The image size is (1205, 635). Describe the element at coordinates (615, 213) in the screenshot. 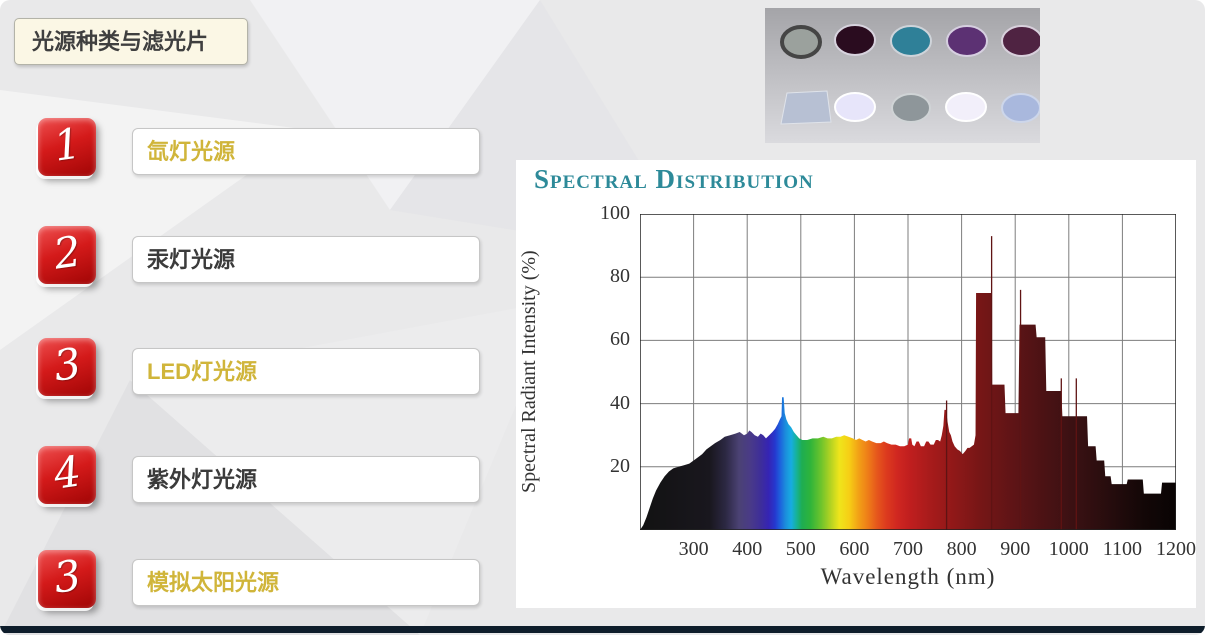

I see `y-tick-label: 100` at that location.